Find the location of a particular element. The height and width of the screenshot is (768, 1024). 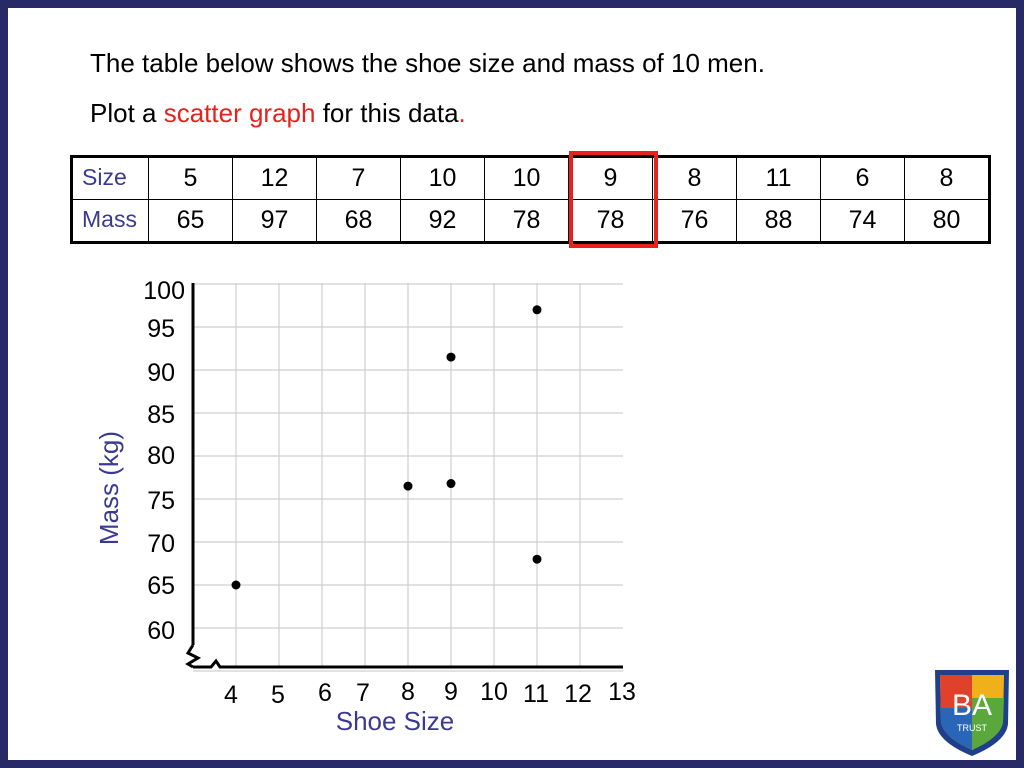

mass-cell: 74 is located at coordinates (862, 221).